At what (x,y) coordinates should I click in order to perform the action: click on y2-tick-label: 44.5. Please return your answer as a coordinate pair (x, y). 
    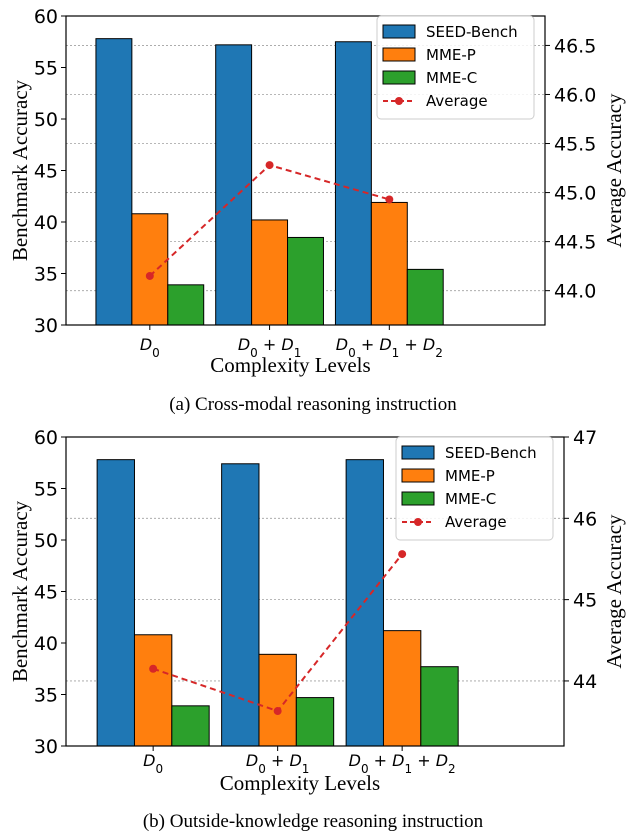
    Looking at the image, I should click on (575, 243).